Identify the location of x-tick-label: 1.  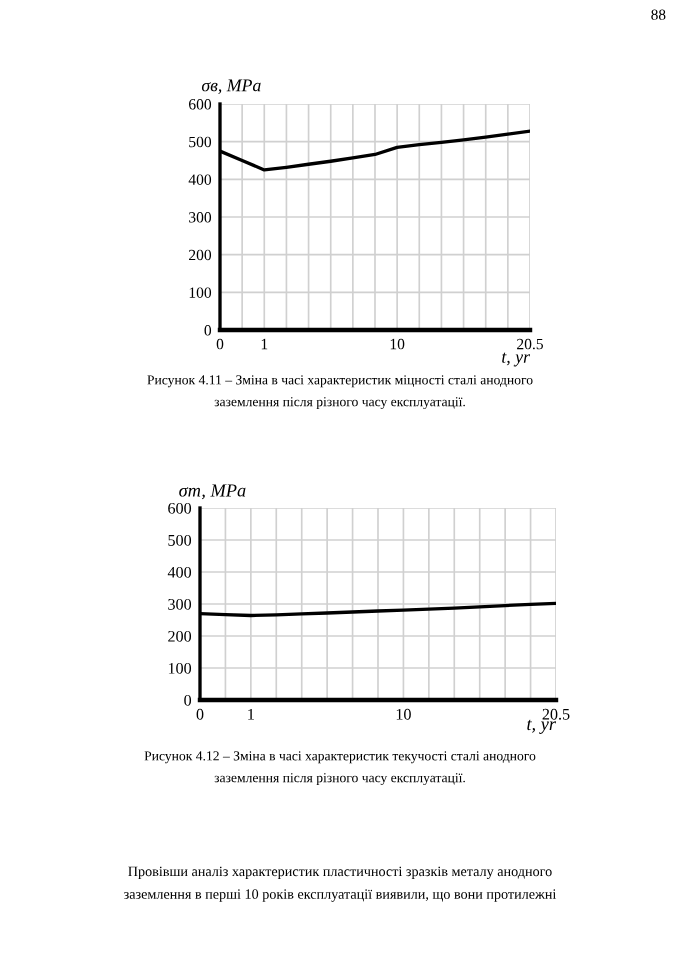
(251, 714).